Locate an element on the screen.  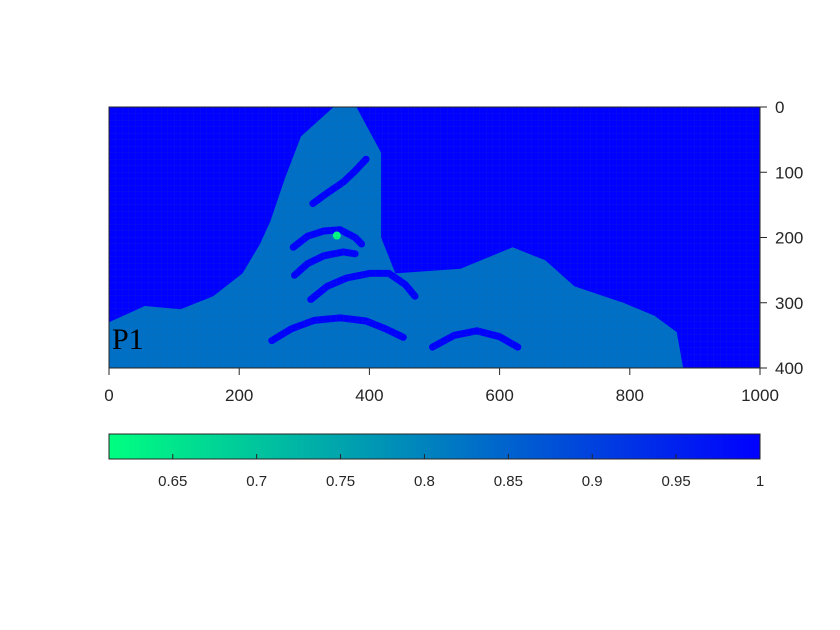
colorbar-gradient is located at coordinates (434, 446).